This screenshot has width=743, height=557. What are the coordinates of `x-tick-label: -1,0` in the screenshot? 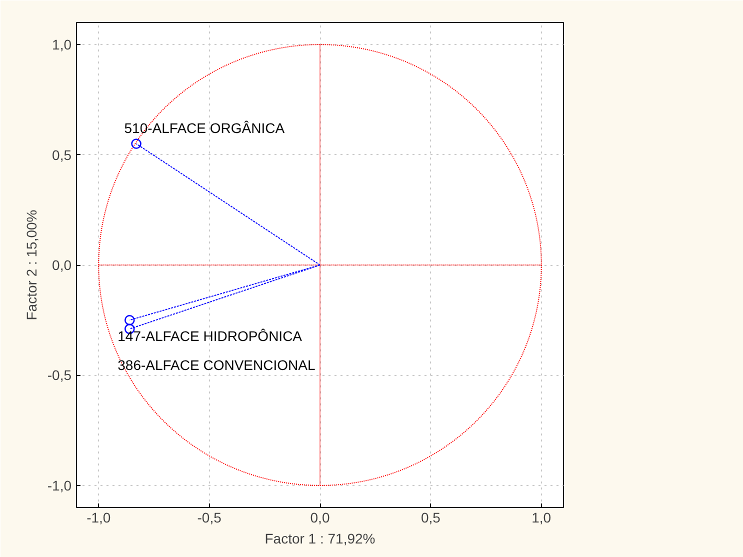 It's located at (98, 518).